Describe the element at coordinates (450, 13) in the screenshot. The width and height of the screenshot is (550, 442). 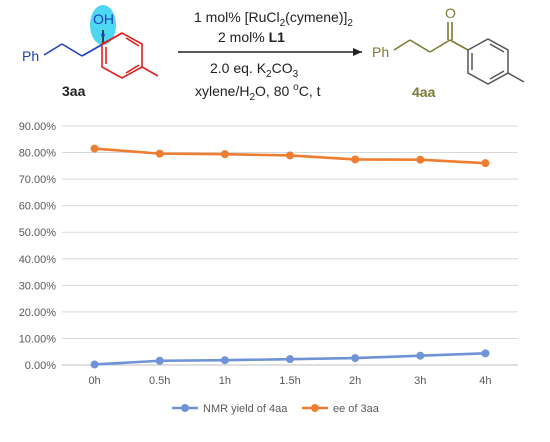
I see `ketone-oxygen-label: O` at that location.